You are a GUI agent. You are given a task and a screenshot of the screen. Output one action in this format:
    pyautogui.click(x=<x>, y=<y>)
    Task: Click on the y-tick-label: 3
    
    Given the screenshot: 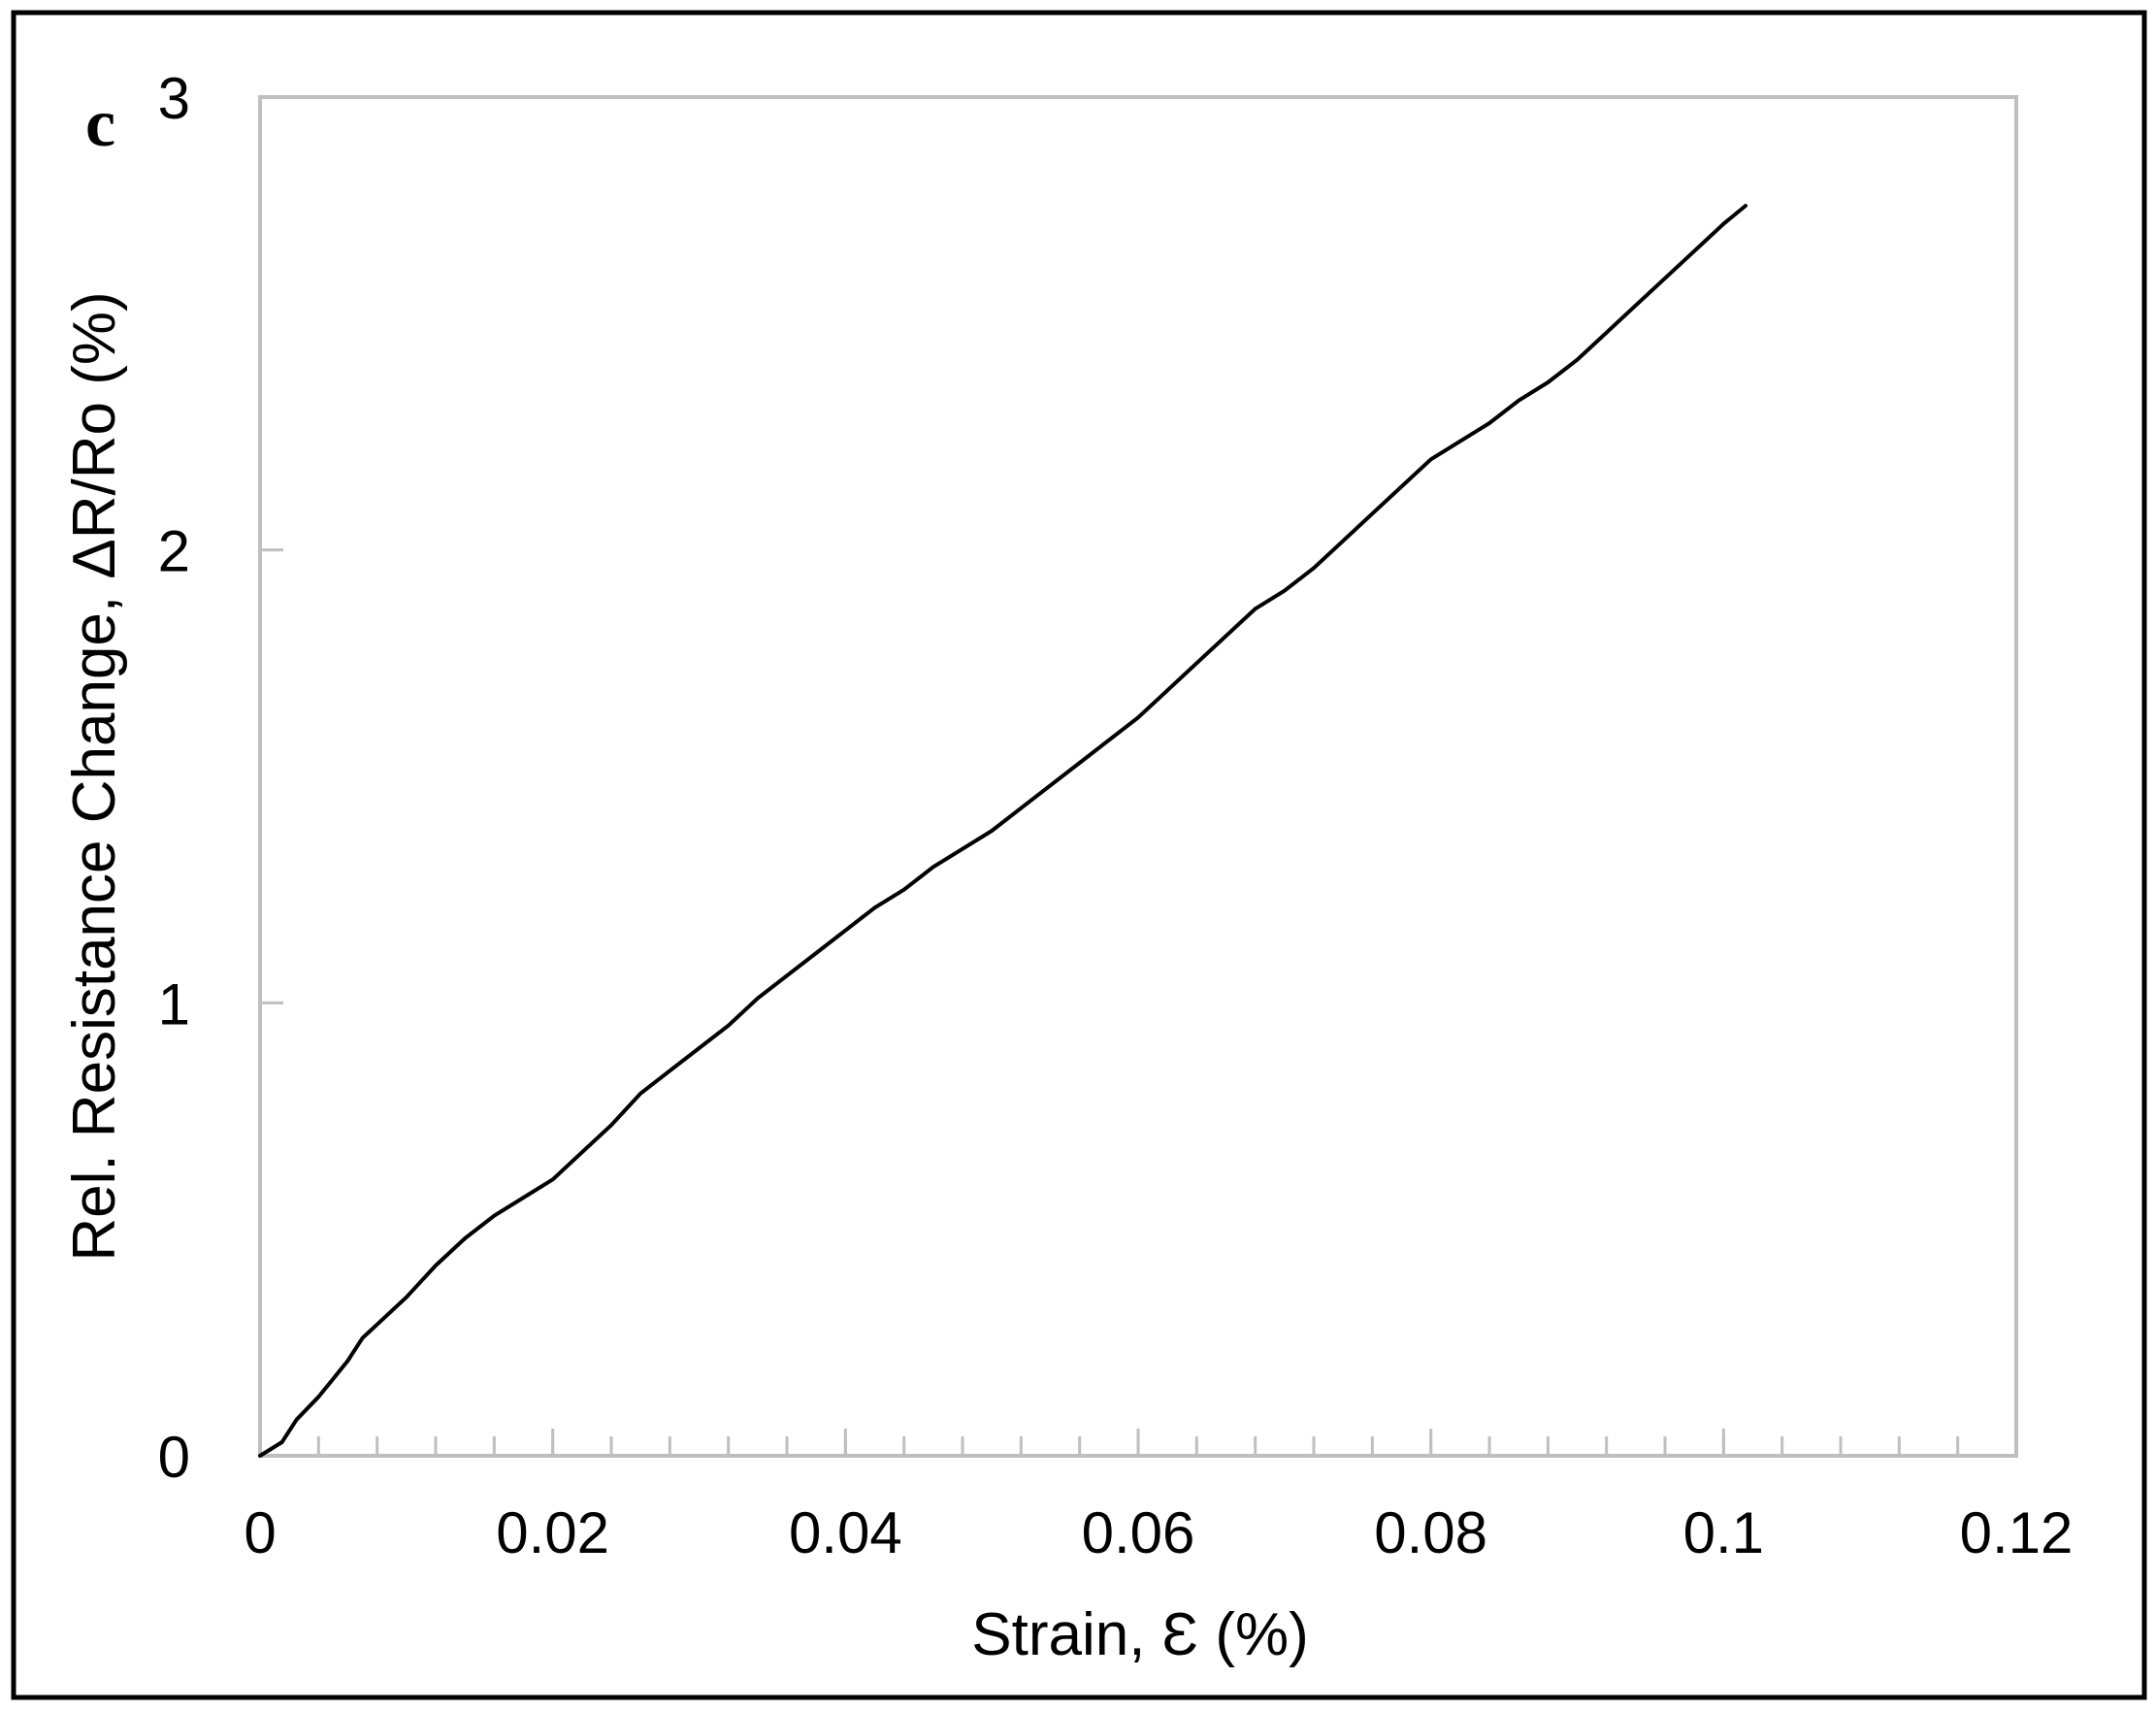 What is the action you would take?
    pyautogui.click(x=174, y=98)
    